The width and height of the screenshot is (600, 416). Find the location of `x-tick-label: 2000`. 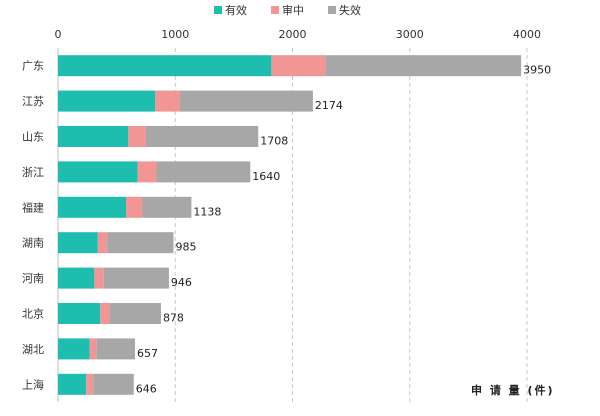

x-tick-label: 2000 is located at coordinates (293, 34).